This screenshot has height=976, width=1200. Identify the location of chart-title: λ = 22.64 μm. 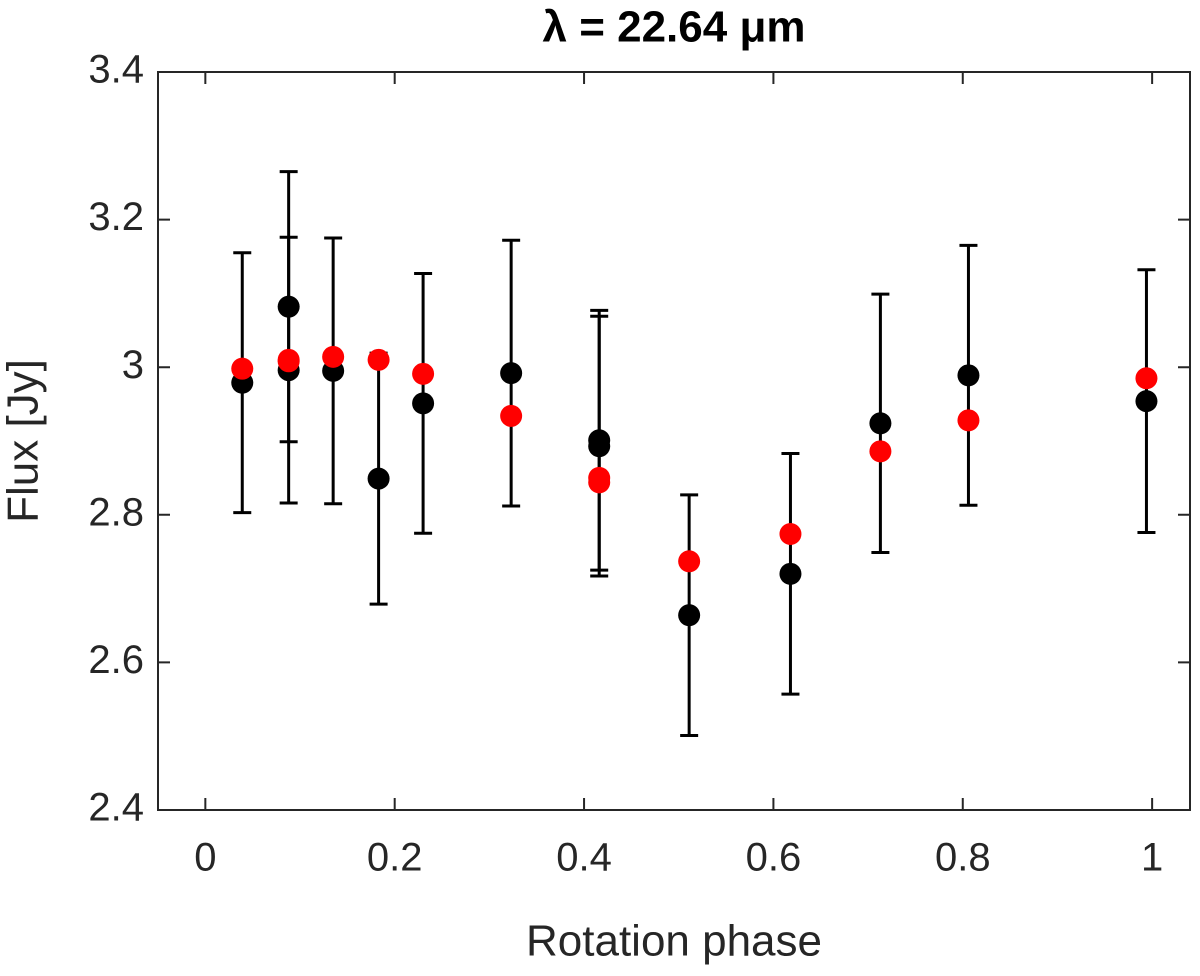
(674, 27).